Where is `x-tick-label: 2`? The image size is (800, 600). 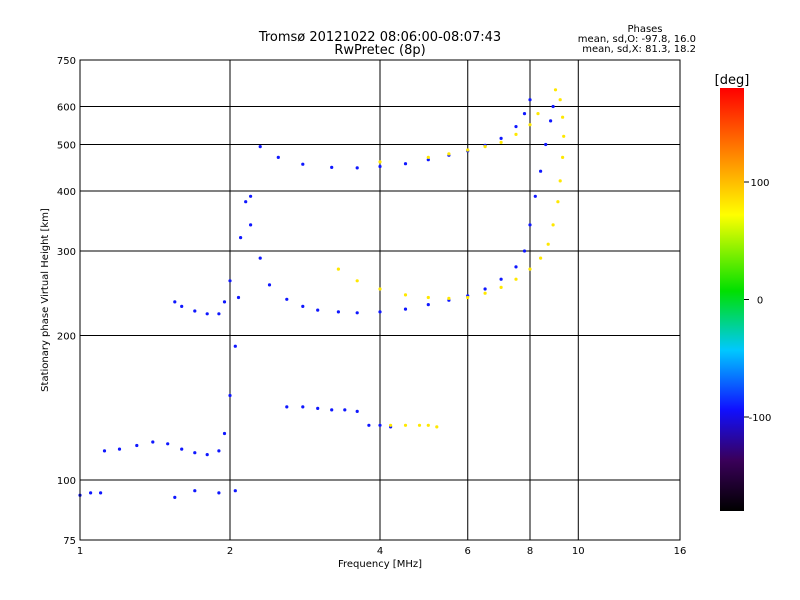 x-tick-label: 2 is located at coordinates (230, 551).